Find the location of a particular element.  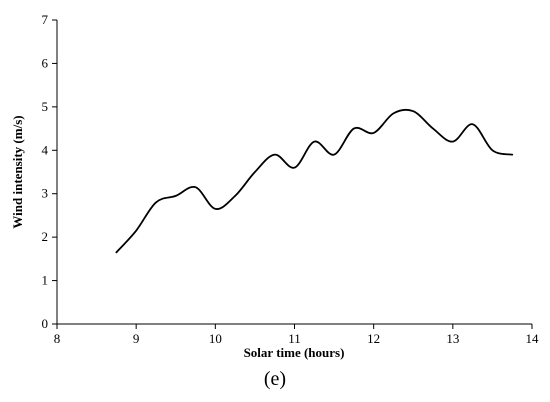

x-tick-label: 8 is located at coordinates (57, 338).